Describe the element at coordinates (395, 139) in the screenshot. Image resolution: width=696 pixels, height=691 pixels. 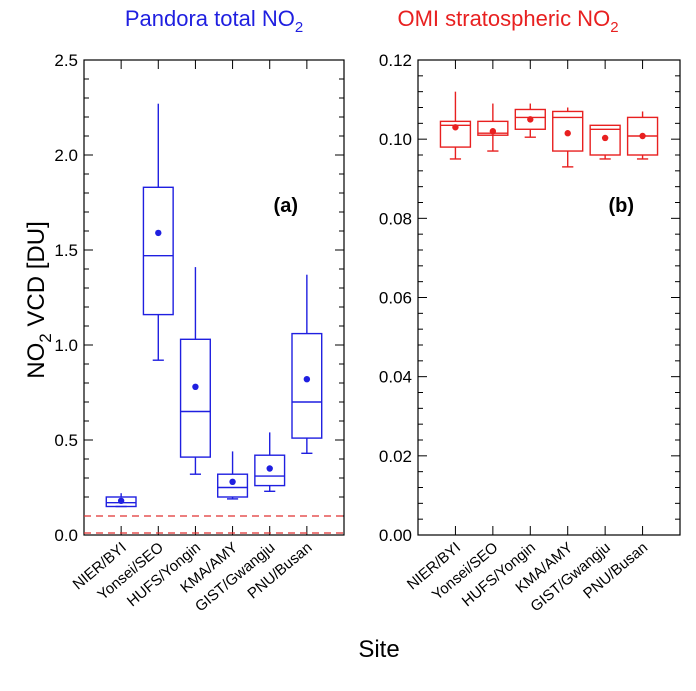
I see `y-tick-label: 0.10` at that location.